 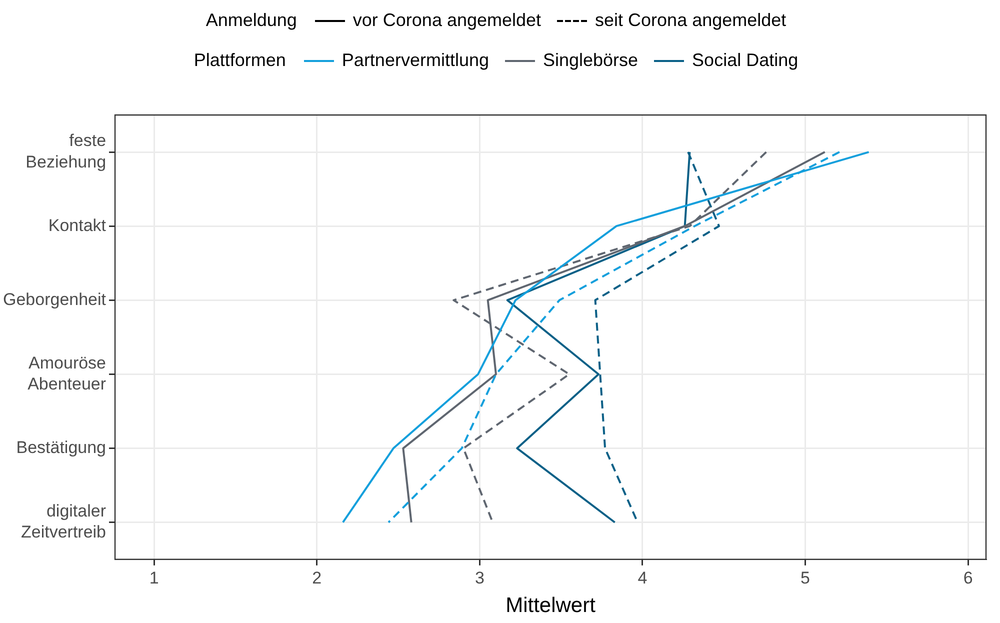 What do you see at coordinates (240, 60) in the screenshot?
I see `legend-title: Plattformen` at bounding box center [240, 60].